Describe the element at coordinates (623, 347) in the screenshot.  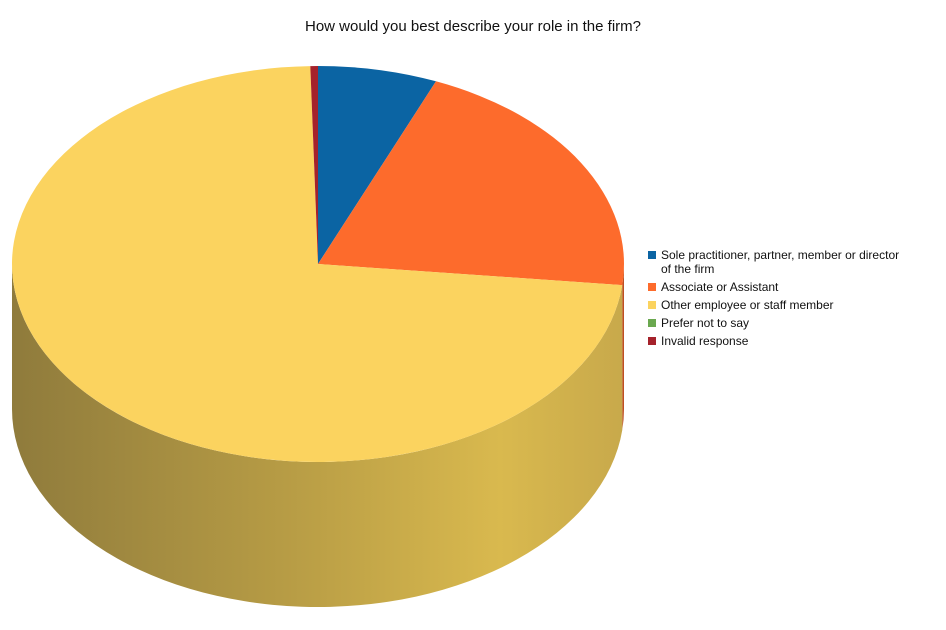
I see `pie-side-associate-or-assistant` at that location.